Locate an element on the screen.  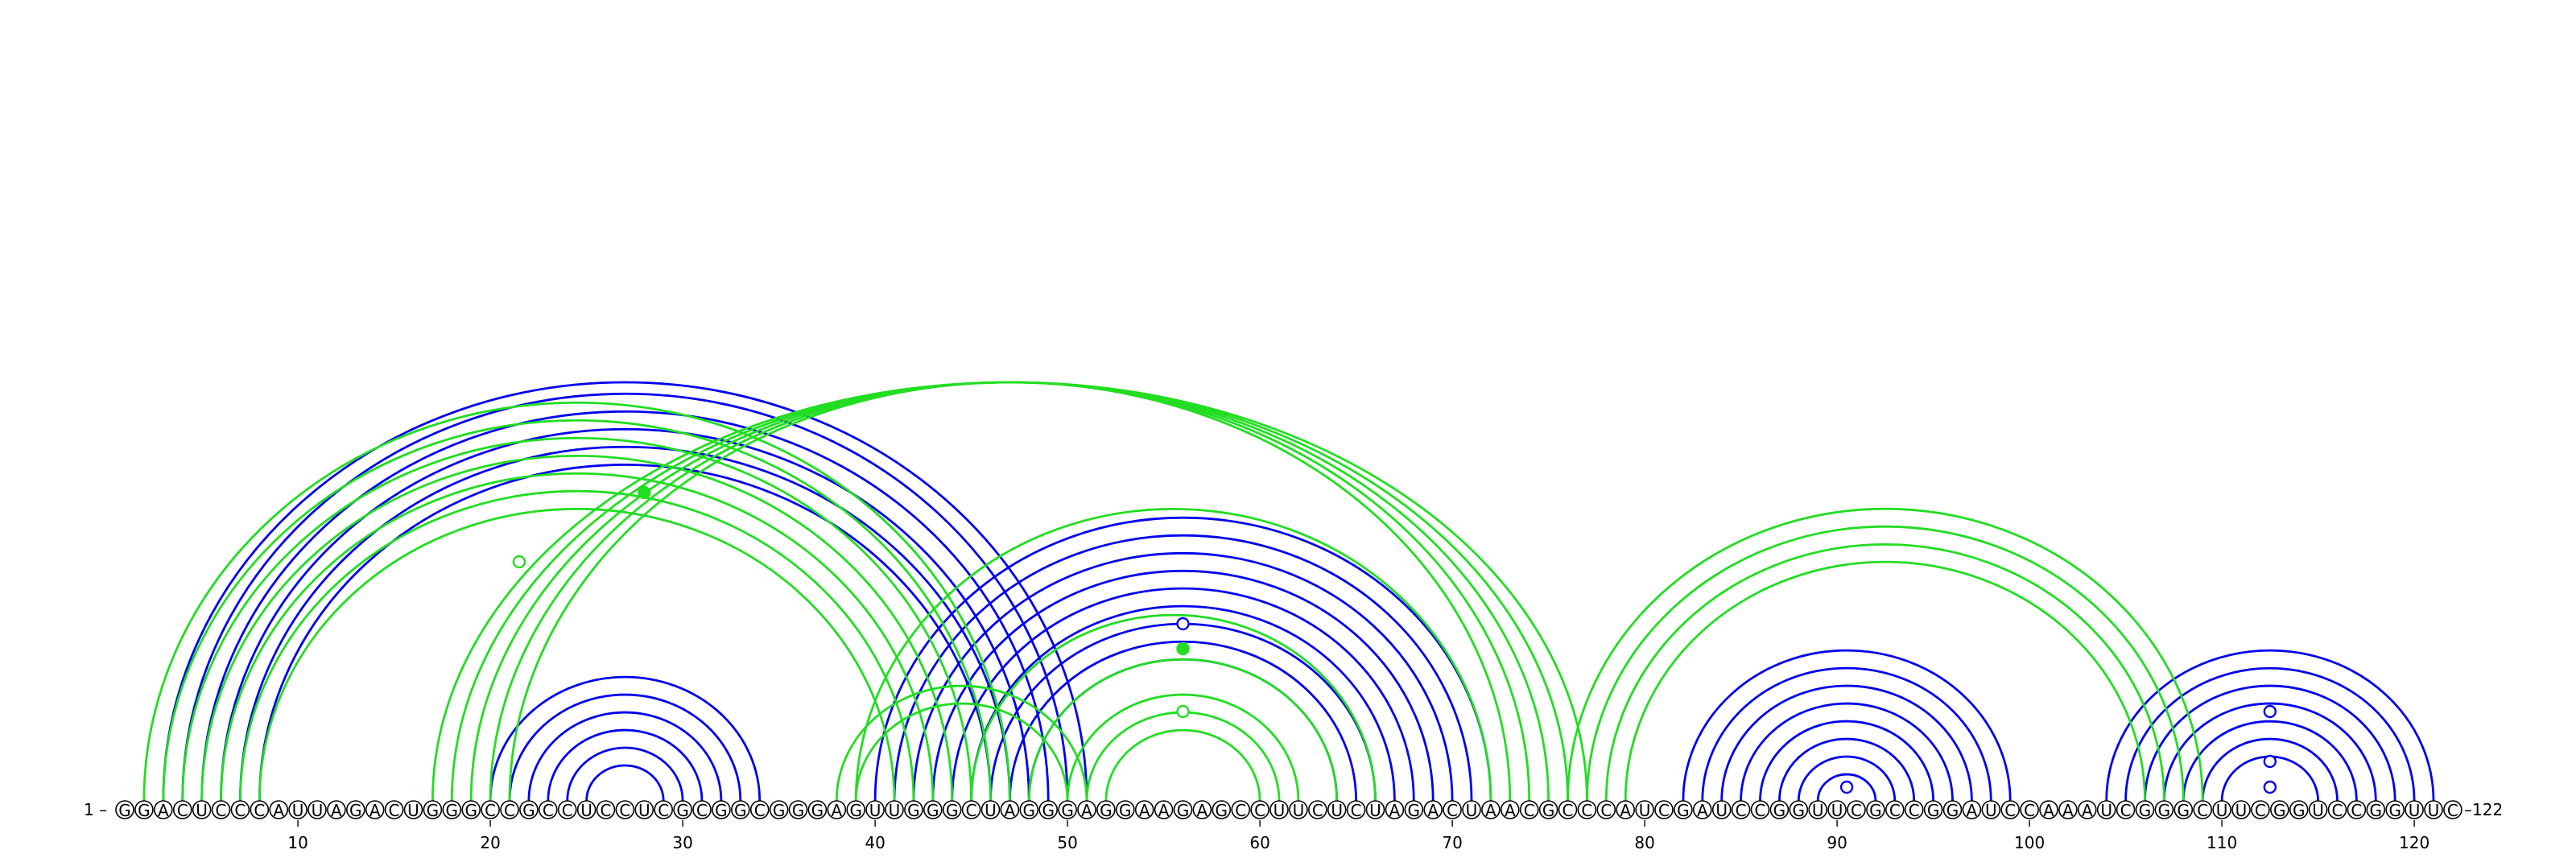
nucleotide-26: C is located at coordinates (606, 810).